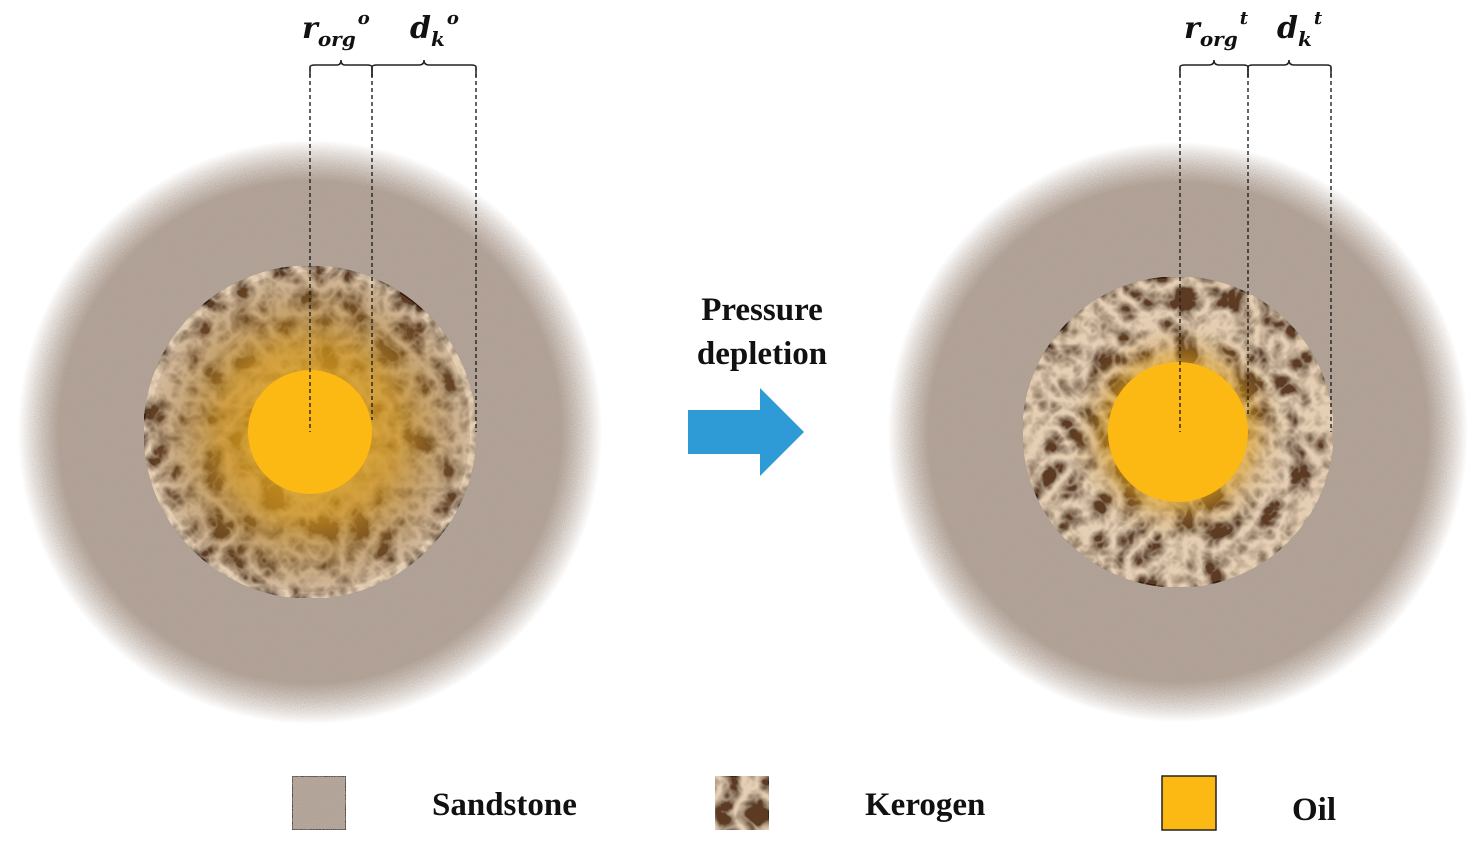  I want to click on radius-label-right: rorgt, so click(1216, 29).